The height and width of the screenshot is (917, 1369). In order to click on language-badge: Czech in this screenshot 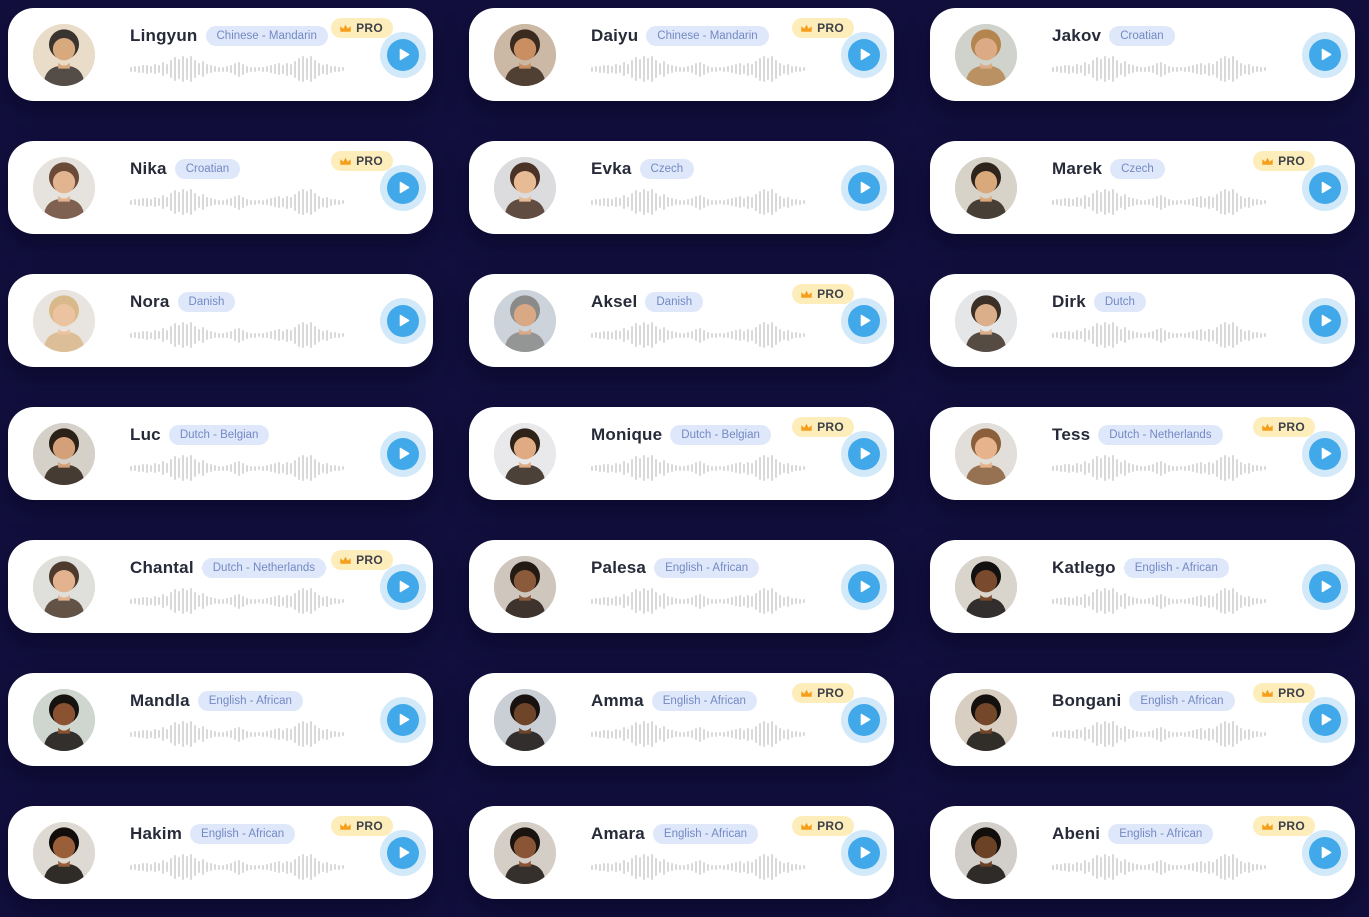, I will do `click(667, 169)`.